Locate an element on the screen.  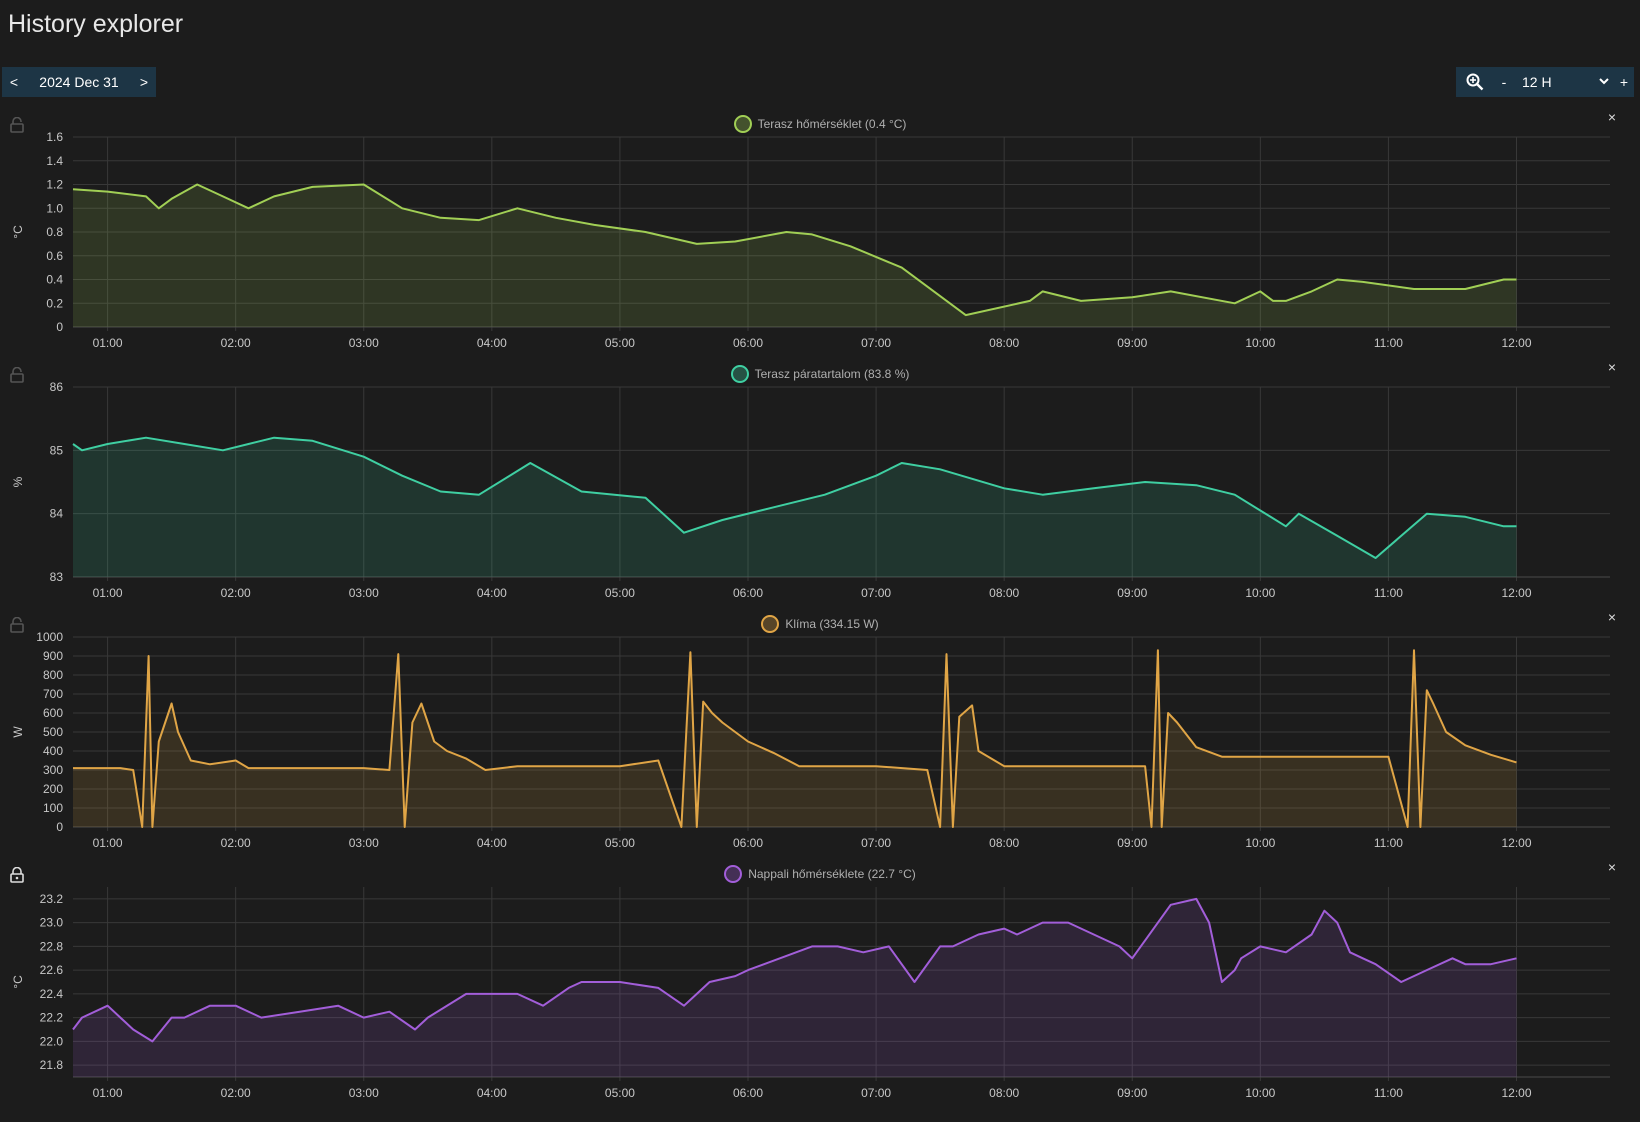
legend-label: Klíma (334.15 W) is located at coordinates (832, 624).